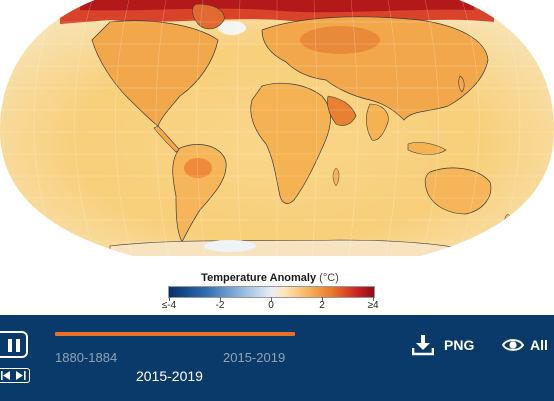  I want to click on color-legend: Temperature Anomaly (°C) ≤-4 -2 0 2 ≥4, so click(270, 291).